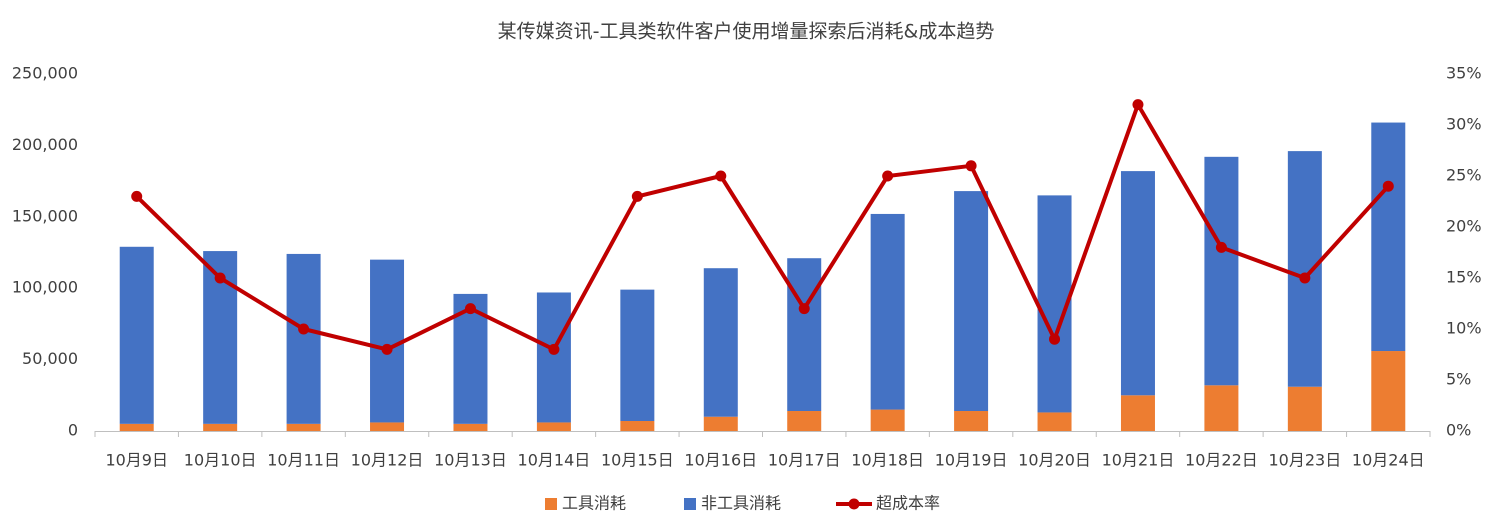 This screenshot has height=532, width=1492. Describe the element at coordinates (746, 32) in the screenshot. I see `chart-title: 某传媒资讯-工具类软件客户使用增量探索后消耗&成本趋势` at that location.